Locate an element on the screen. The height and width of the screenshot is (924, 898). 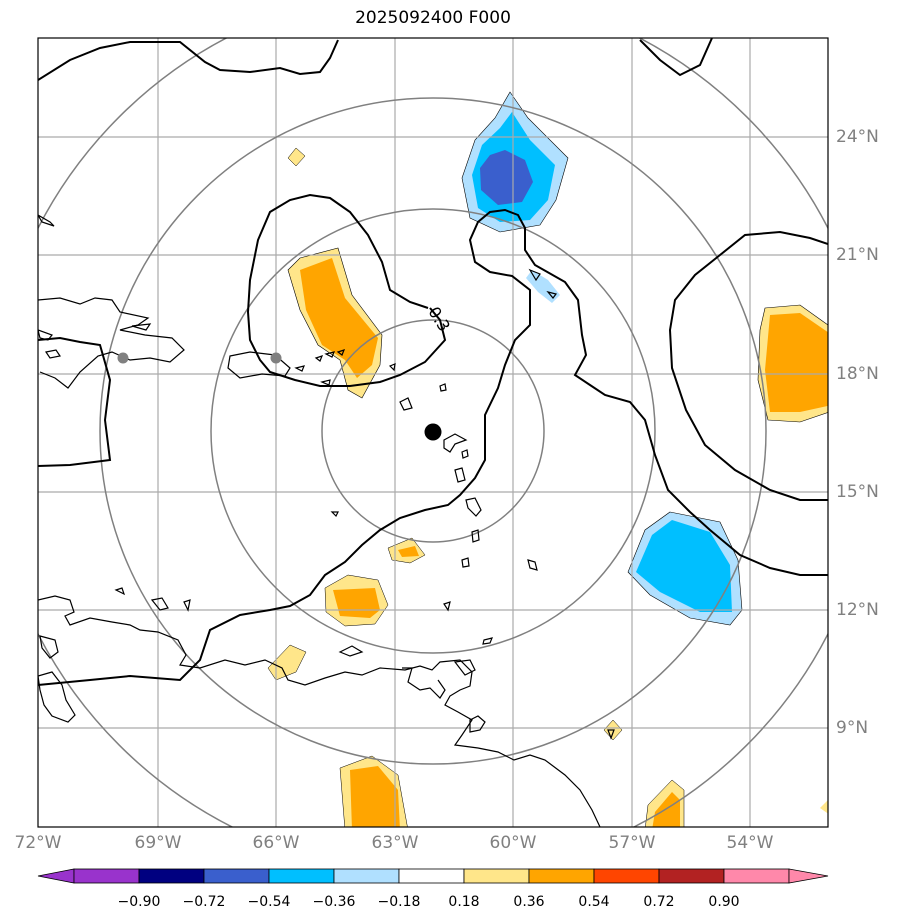
map-title: 2025092400 F000 is located at coordinates (433, 18).